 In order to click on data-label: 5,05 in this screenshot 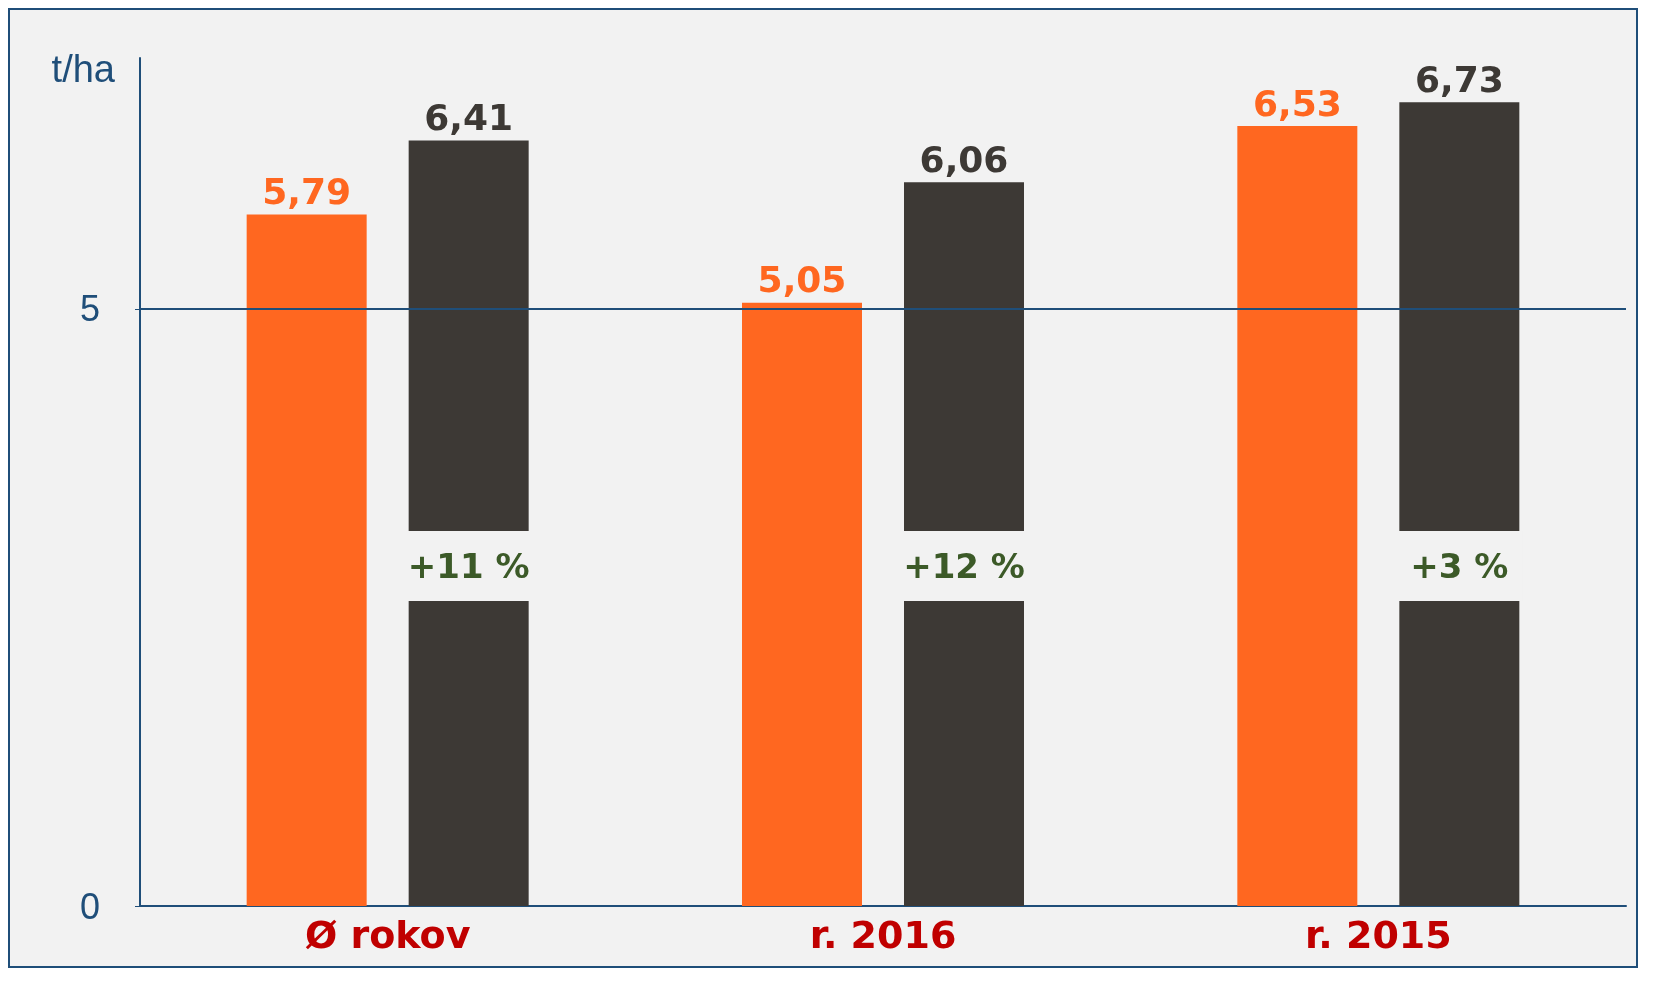, I will do `click(802, 280)`.